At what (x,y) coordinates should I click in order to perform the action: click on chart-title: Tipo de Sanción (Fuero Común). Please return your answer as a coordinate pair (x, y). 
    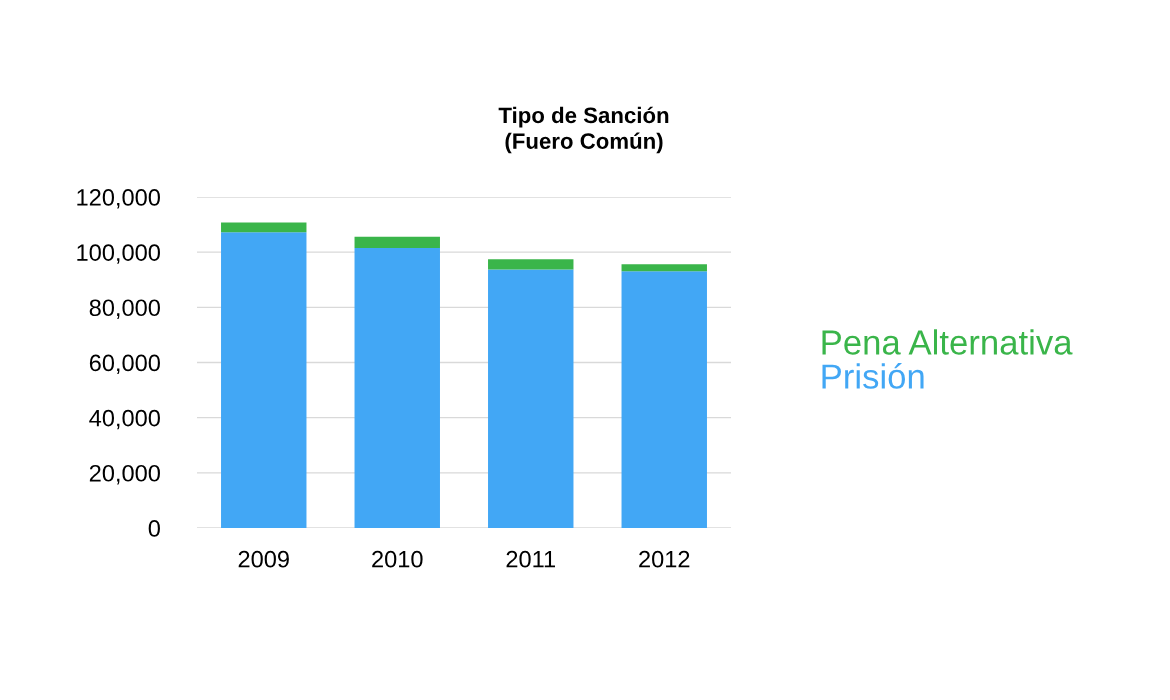
    Looking at the image, I should click on (583, 130).